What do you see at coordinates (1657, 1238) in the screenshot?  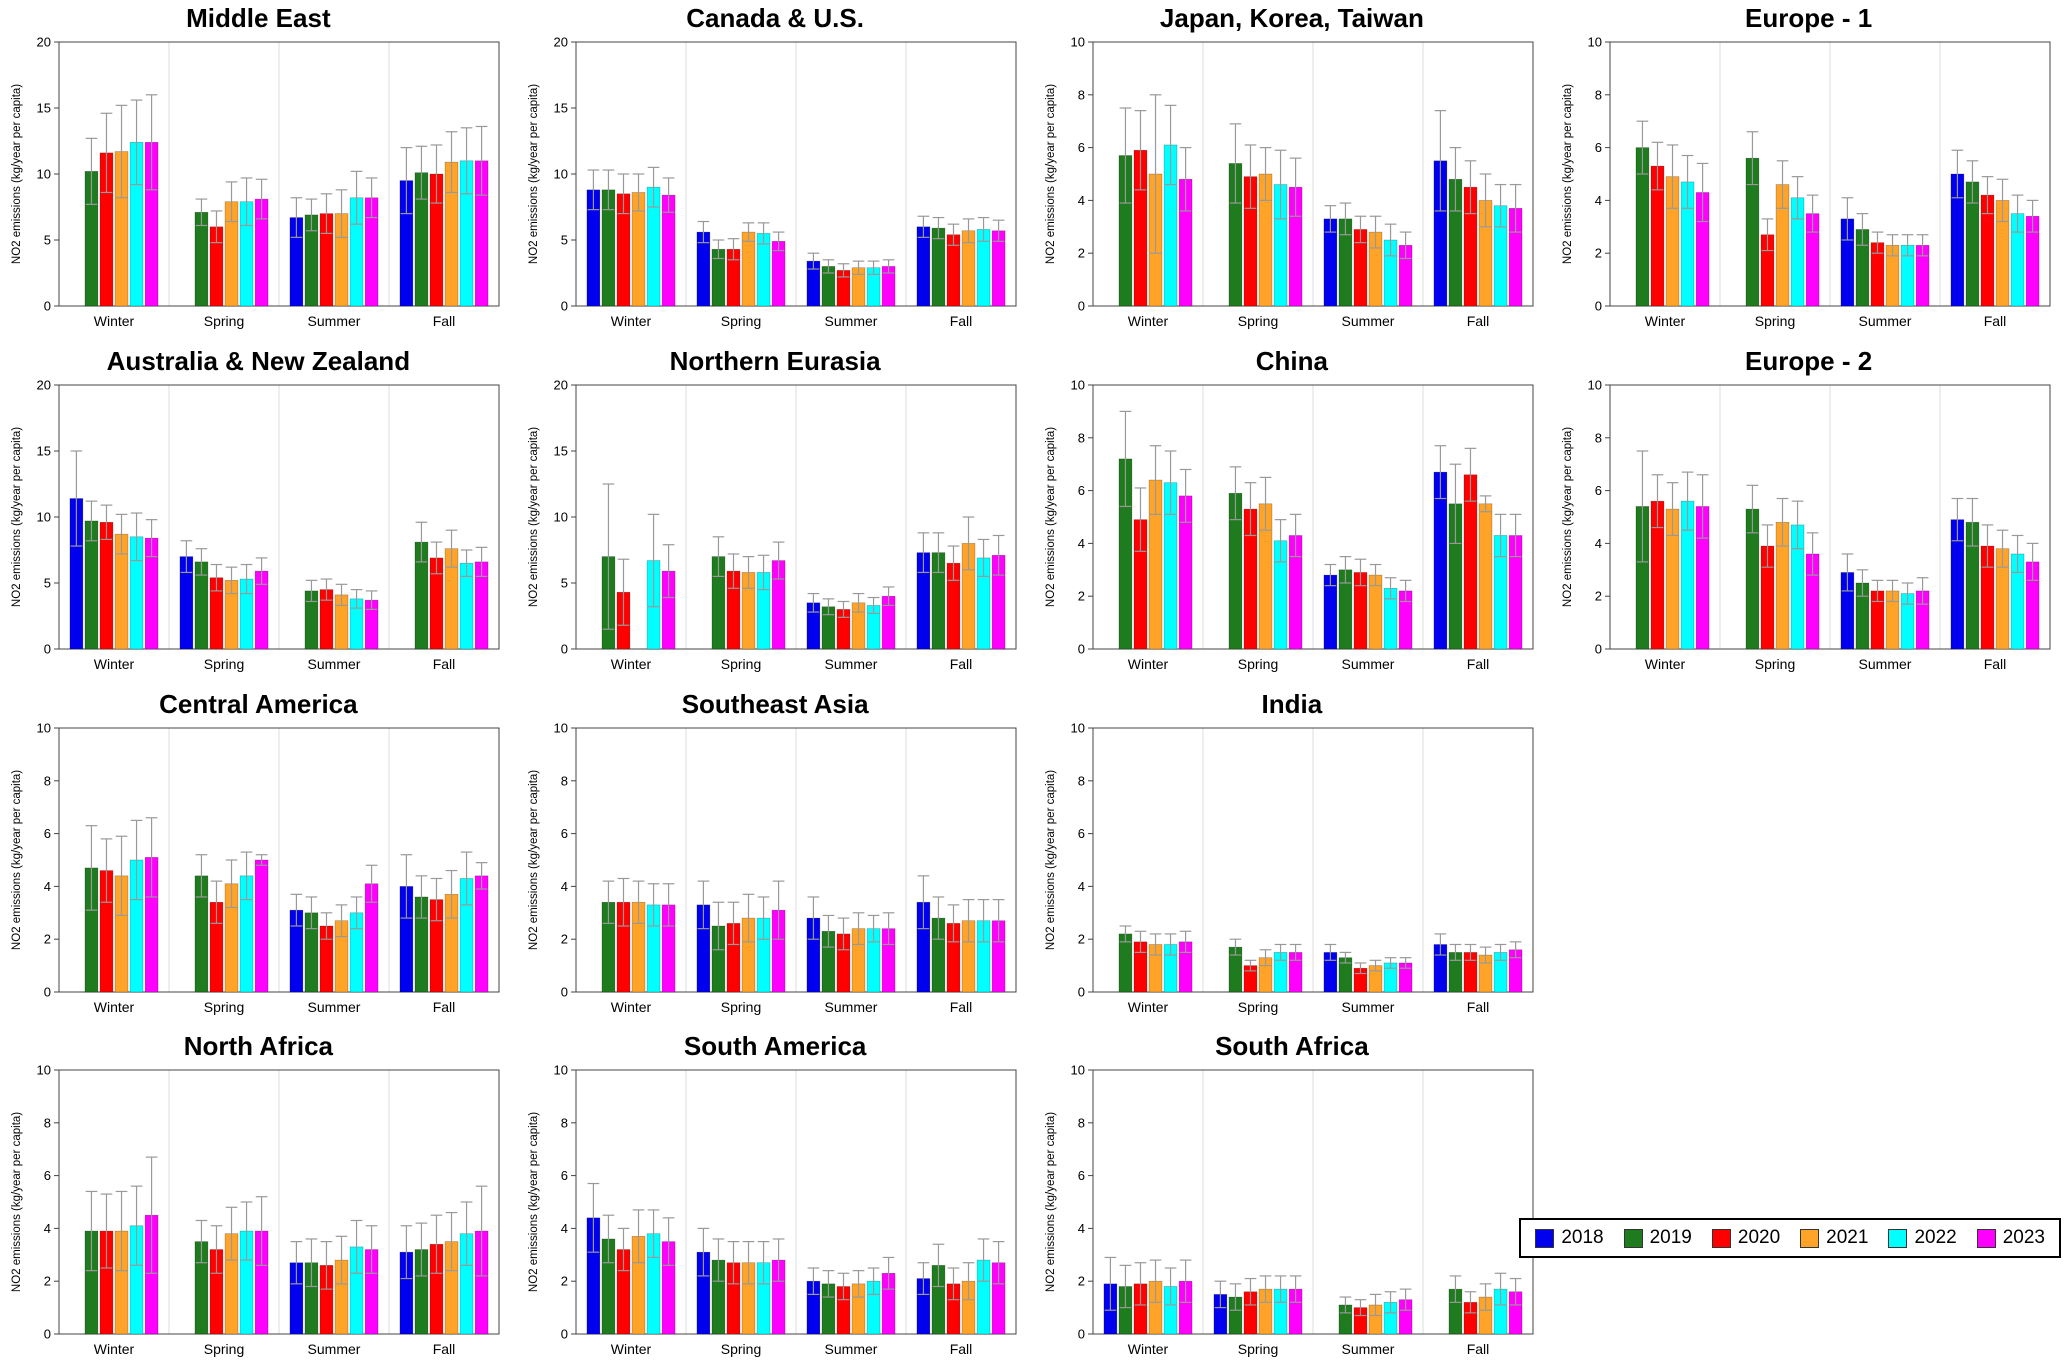 I see `legend-item-2019: 2019` at bounding box center [1657, 1238].